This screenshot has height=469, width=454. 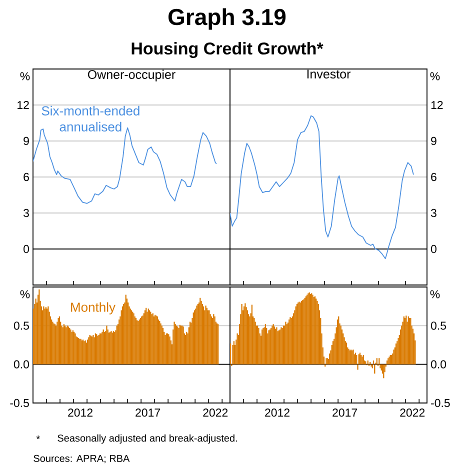 What do you see at coordinates (132, 76) in the screenshot?
I see `chart-title: Owner-occupier` at bounding box center [132, 76].